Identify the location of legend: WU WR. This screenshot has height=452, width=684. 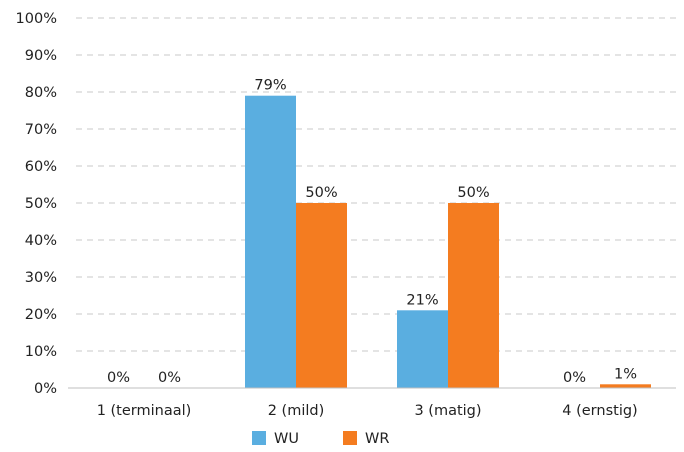
(320, 439).